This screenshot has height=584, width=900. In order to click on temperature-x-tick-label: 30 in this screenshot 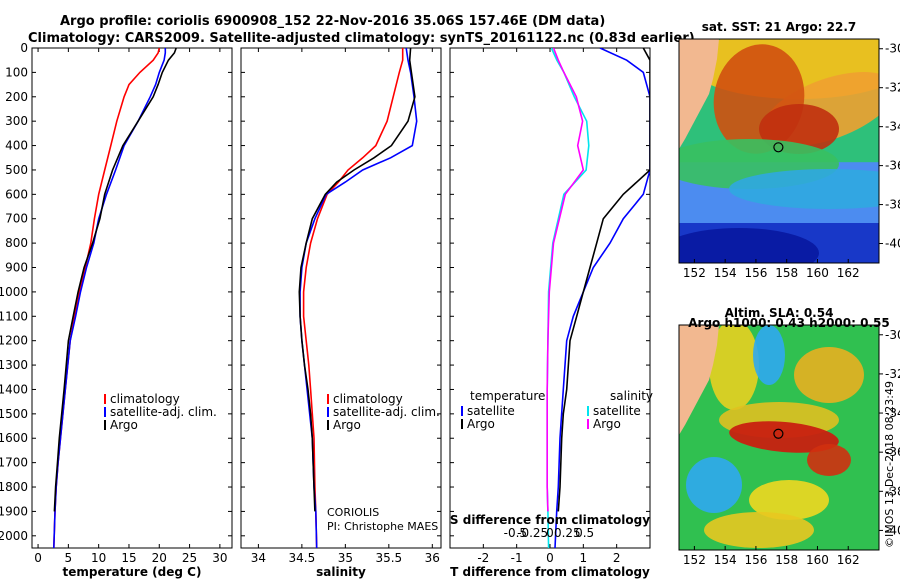, I will do `click(219, 558)`.